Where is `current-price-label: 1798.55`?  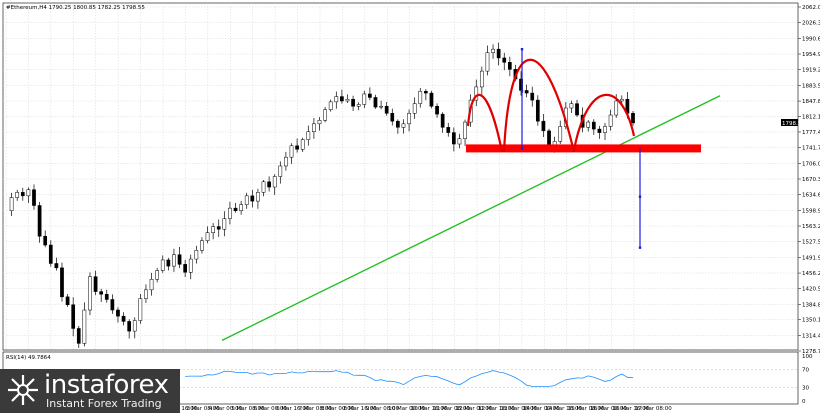
current-price-label: 1798.55 is located at coordinates (793, 124).